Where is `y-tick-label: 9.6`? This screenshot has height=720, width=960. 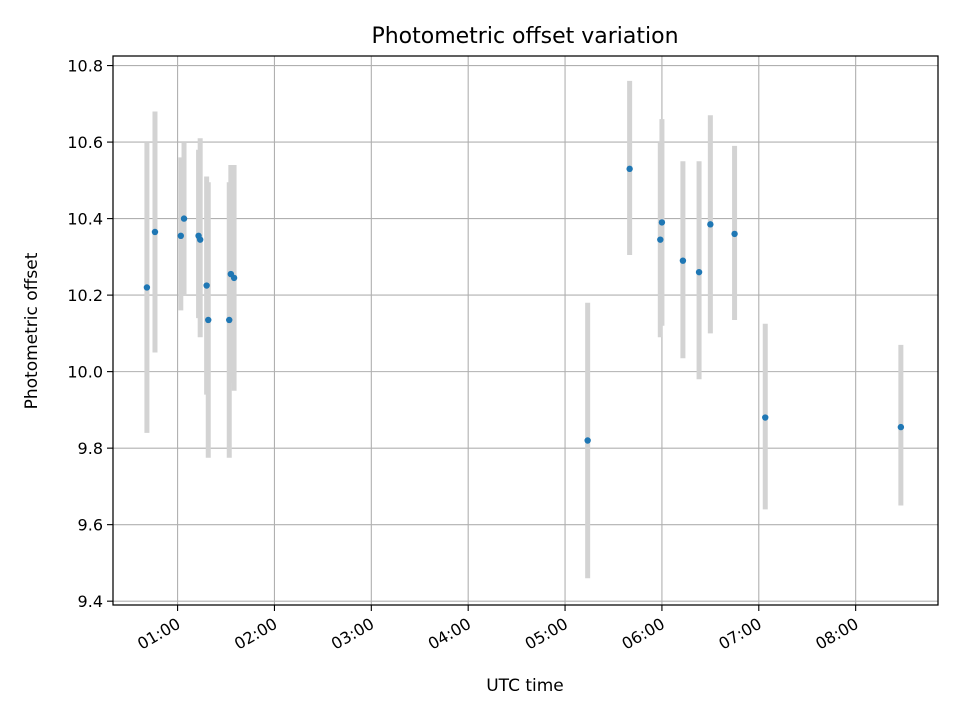 y-tick-label: 9.6 is located at coordinates (90, 525).